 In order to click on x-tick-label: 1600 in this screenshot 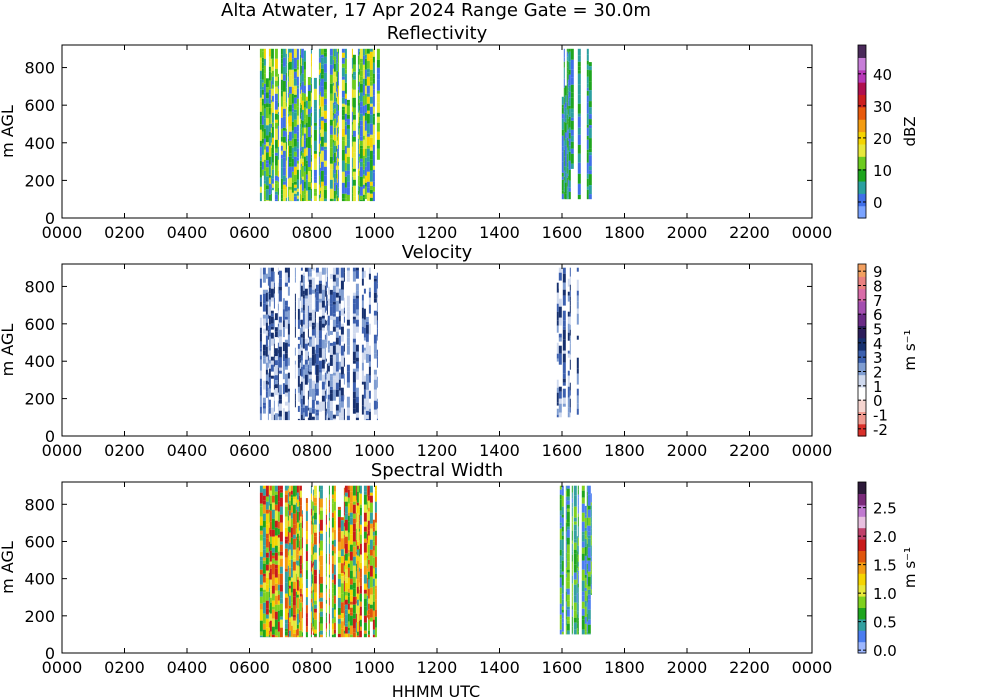, I will do `click(562, 232)`.